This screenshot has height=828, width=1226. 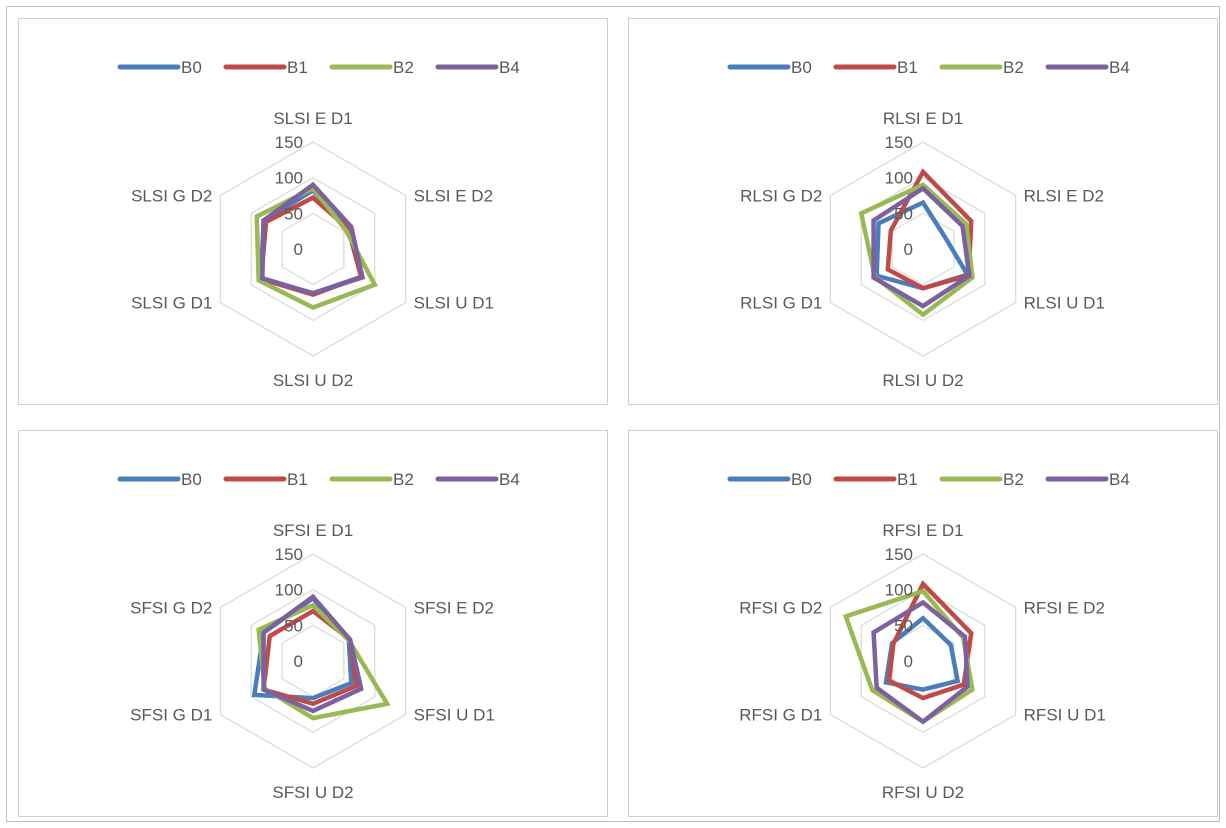 What do you see at coordinates (454, 608) in the screenshot?
I see `axis-label: SFSI E D2` at bounding box center [454, 608].